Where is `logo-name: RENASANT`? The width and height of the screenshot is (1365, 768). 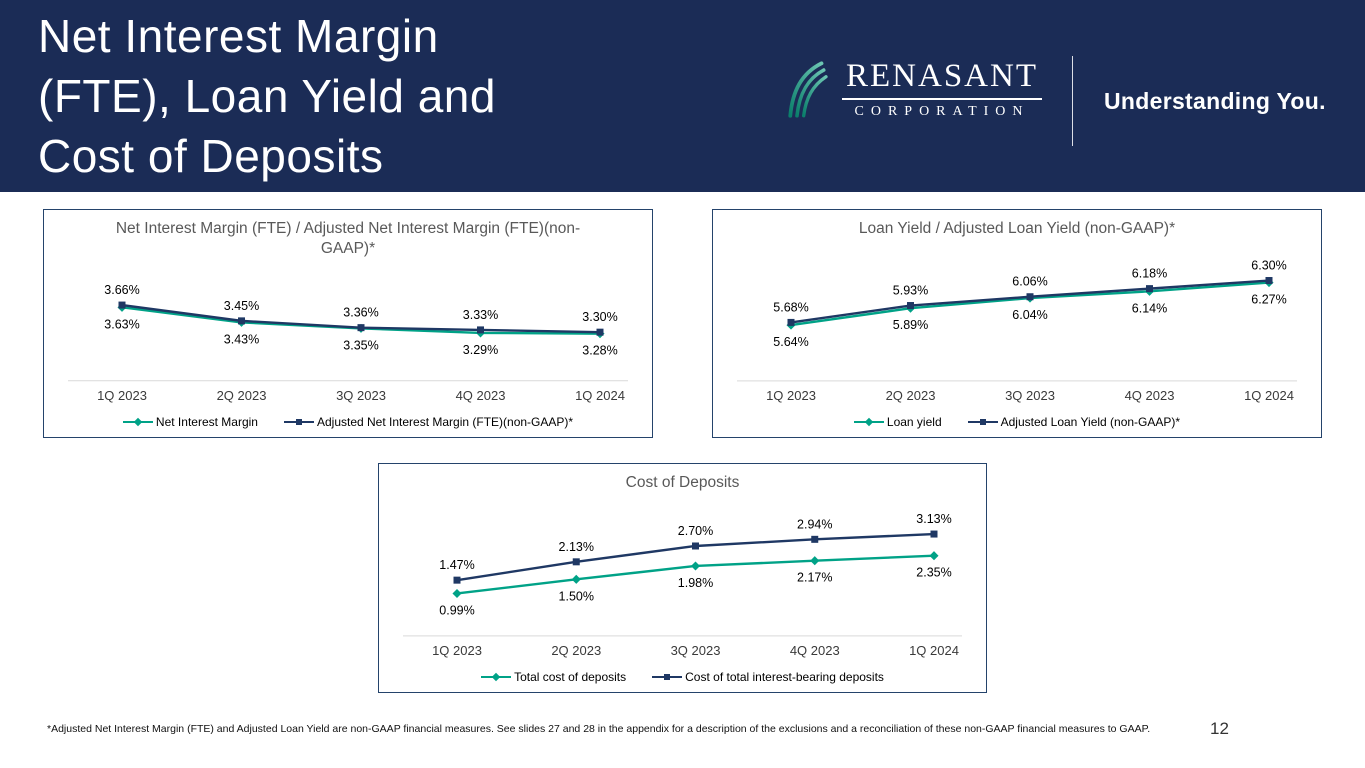 logo-name: RENASANT is located at coordinates (942, 79).